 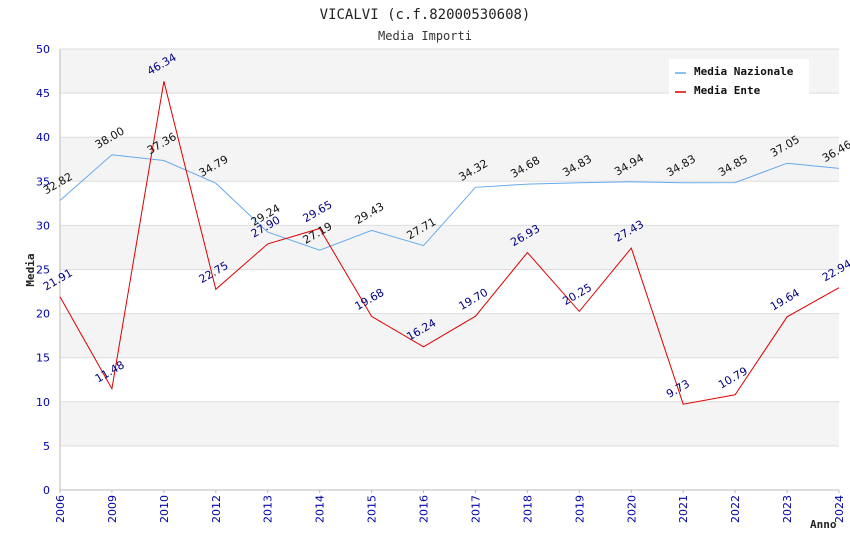 What do you see at coordinates (43, 137) in the screenshot?
I see `y-tick-label: 40` at bounding box center [43, 137].